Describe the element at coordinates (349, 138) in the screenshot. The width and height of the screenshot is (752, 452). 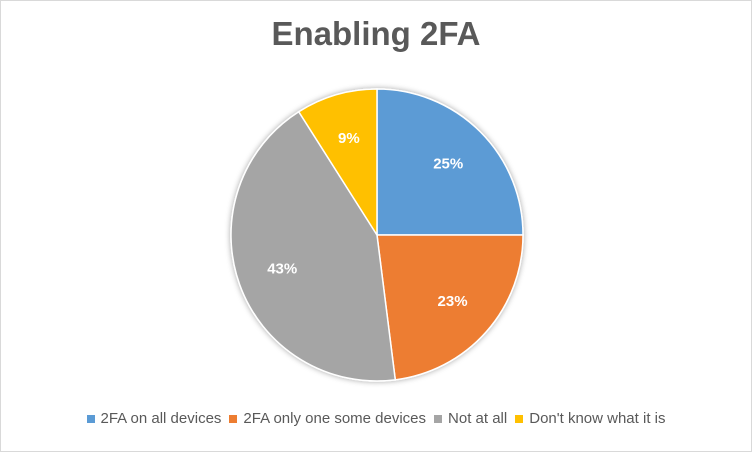
I see `slice-data-label: 9%` at that location.